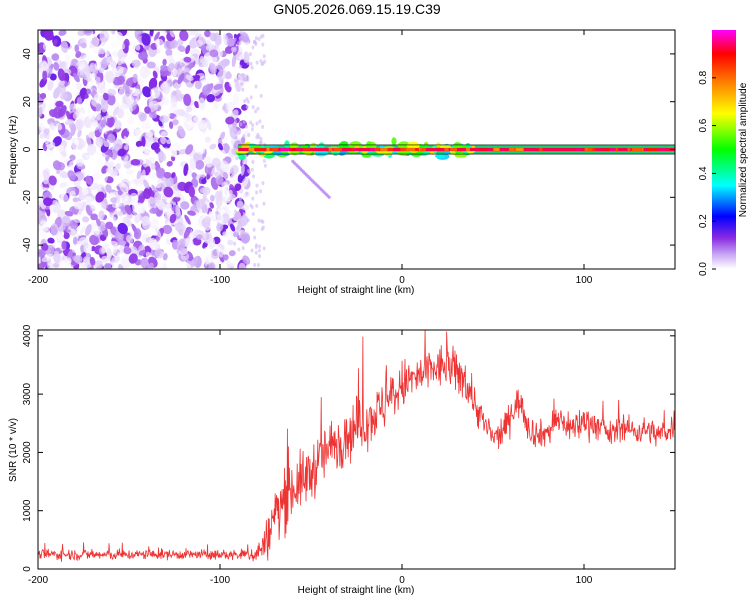 Image resolution: width=750 pixels, height=600 pixels. I want to click on heatmap-y-axis-label: Frequency (Hz), so click(13, 150).